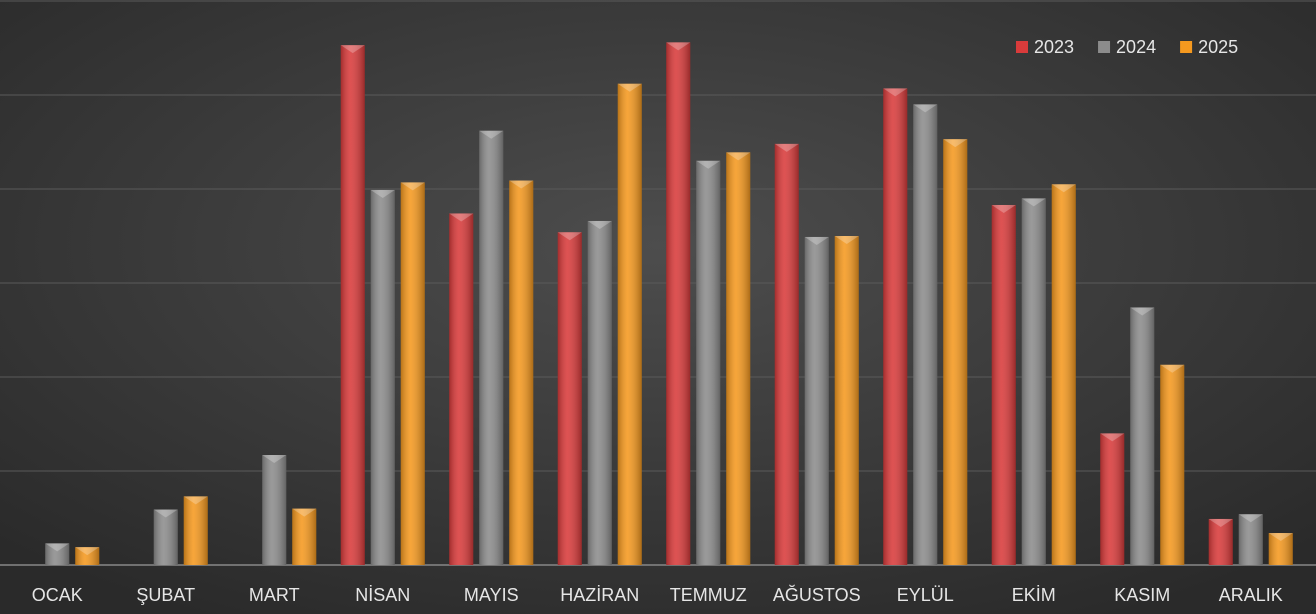 The image size is (1316, 614). Describe the element at coordinates (708, 595) in the screenshot. I see `x-tick-label: TEMMUZ` at that location.